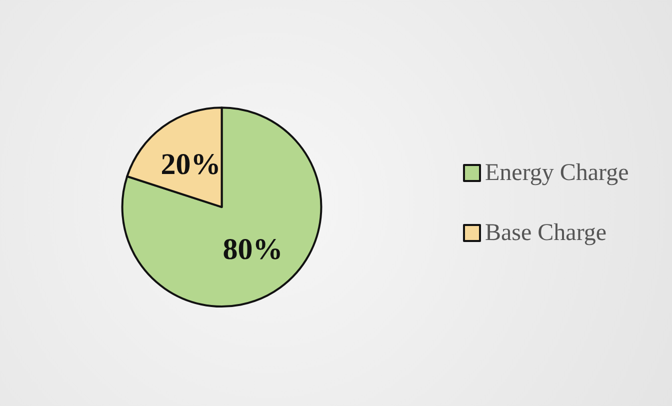 This screenshot has height=406, width=672. What do you see at coordinates (546, 233) in the screenshot?
I see `legend-label: Base Charge` at bounding box center [546, 233].